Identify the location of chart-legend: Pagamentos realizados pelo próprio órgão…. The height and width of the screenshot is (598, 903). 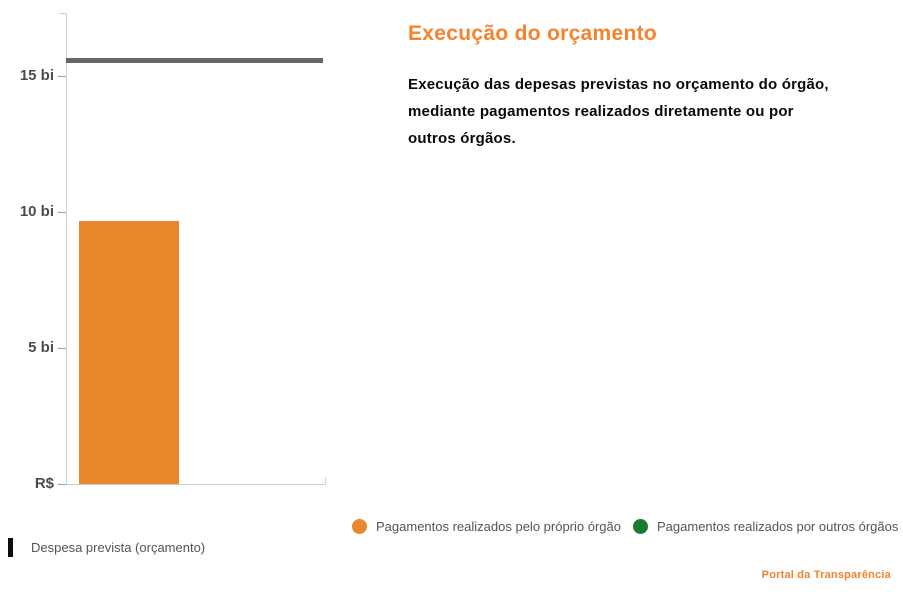
(625, 526).